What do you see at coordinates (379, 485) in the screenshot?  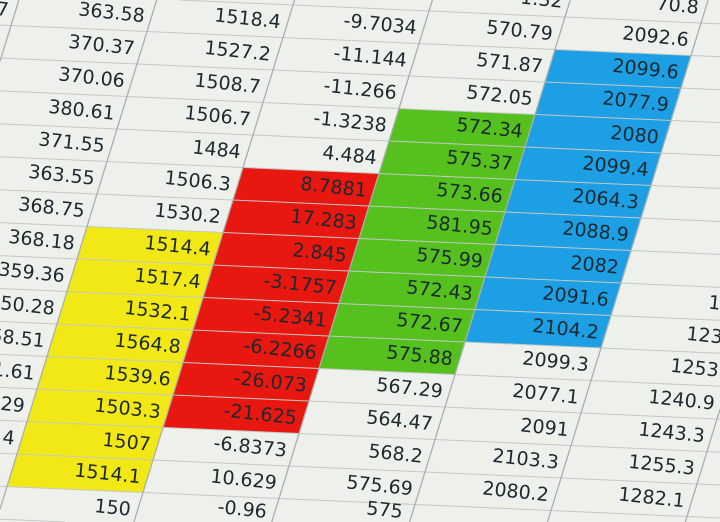 I see `cell-value: 575.69` at bounding box center [379, 485].